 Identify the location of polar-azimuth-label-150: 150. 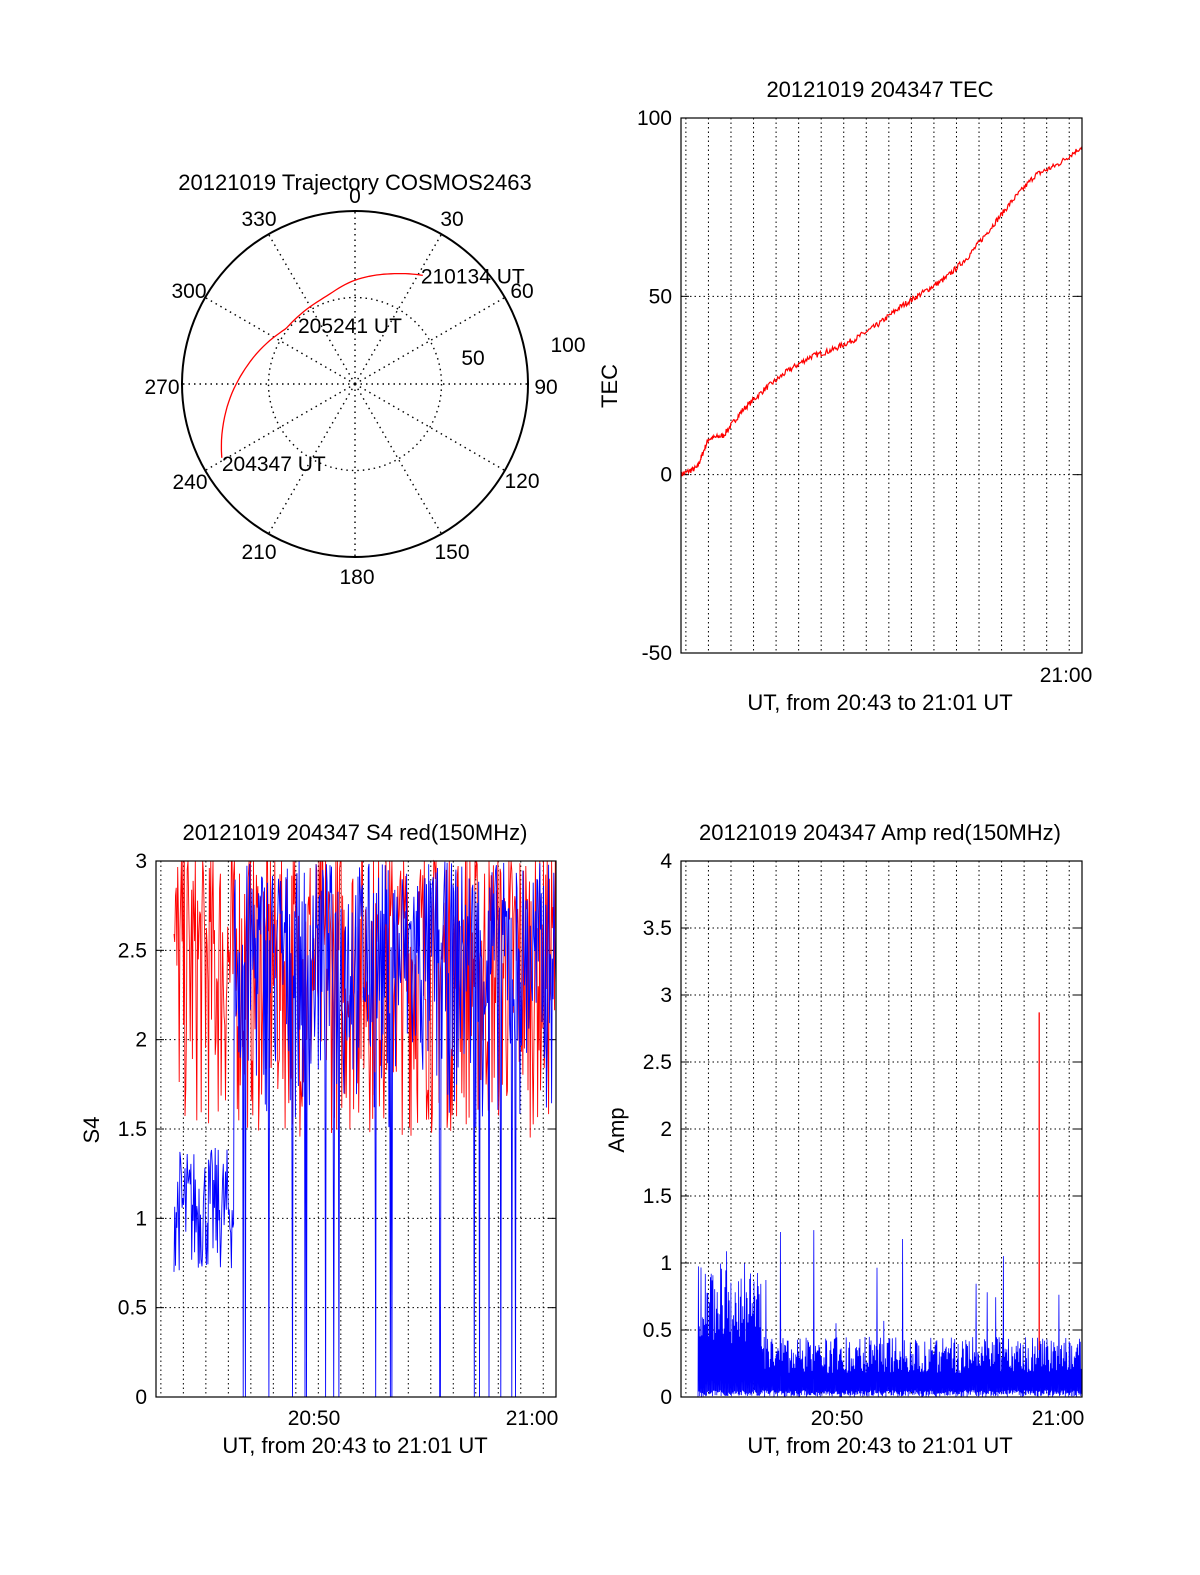
(451, 552).